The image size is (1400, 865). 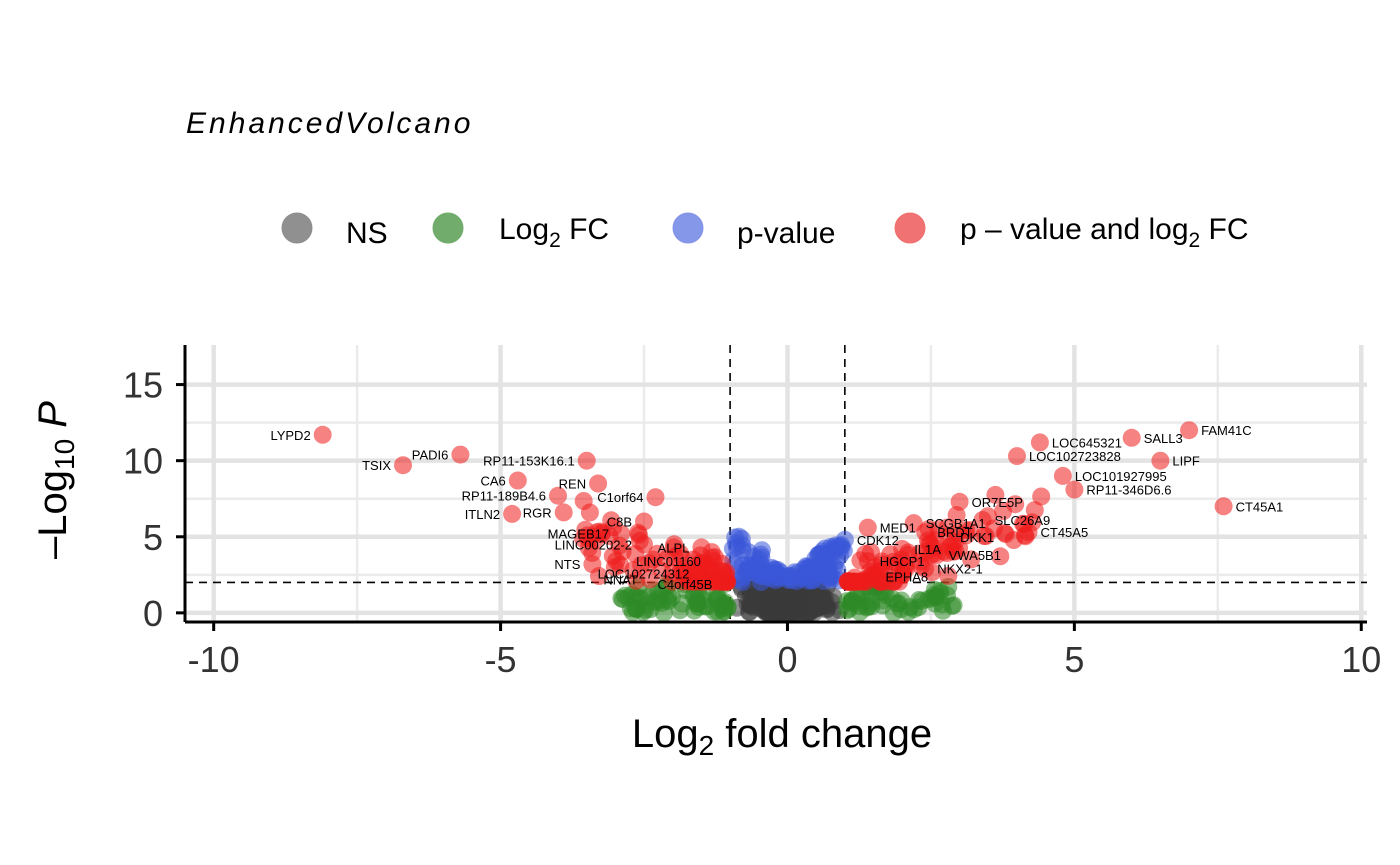 I want to click on x-axis-title: Log2 fold change, so click(x=782, y=736).